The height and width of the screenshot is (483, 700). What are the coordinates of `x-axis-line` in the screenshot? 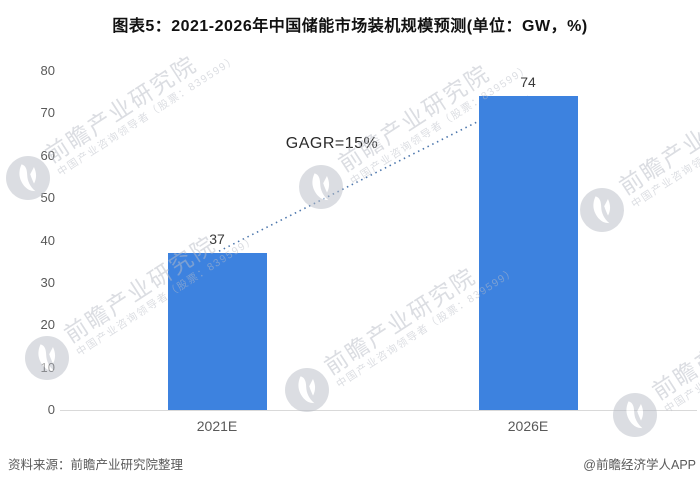 It's located at (378, 410).